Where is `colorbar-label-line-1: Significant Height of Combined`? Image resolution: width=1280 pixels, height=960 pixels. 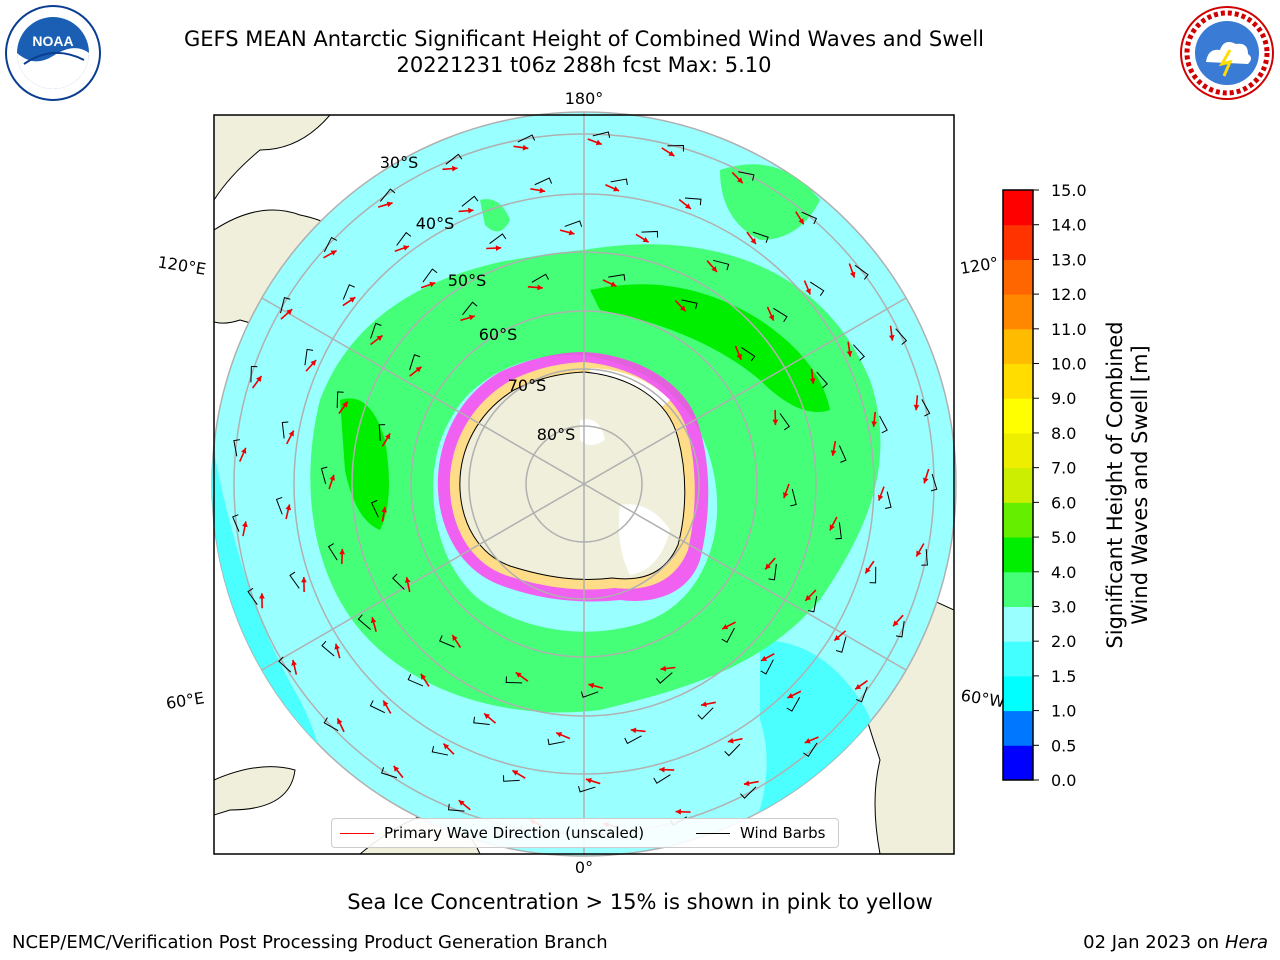 colorbar-label-line-1: Significant Height of Combined is located at coordinates (1115, 485).